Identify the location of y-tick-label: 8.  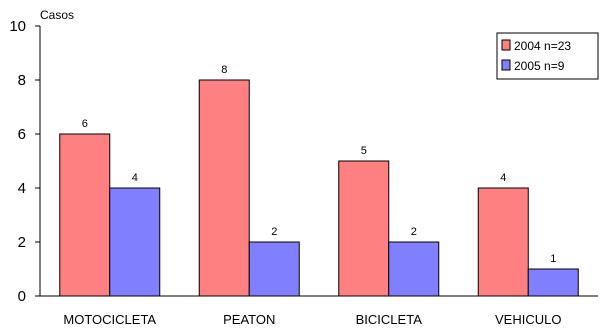
(22, 80).